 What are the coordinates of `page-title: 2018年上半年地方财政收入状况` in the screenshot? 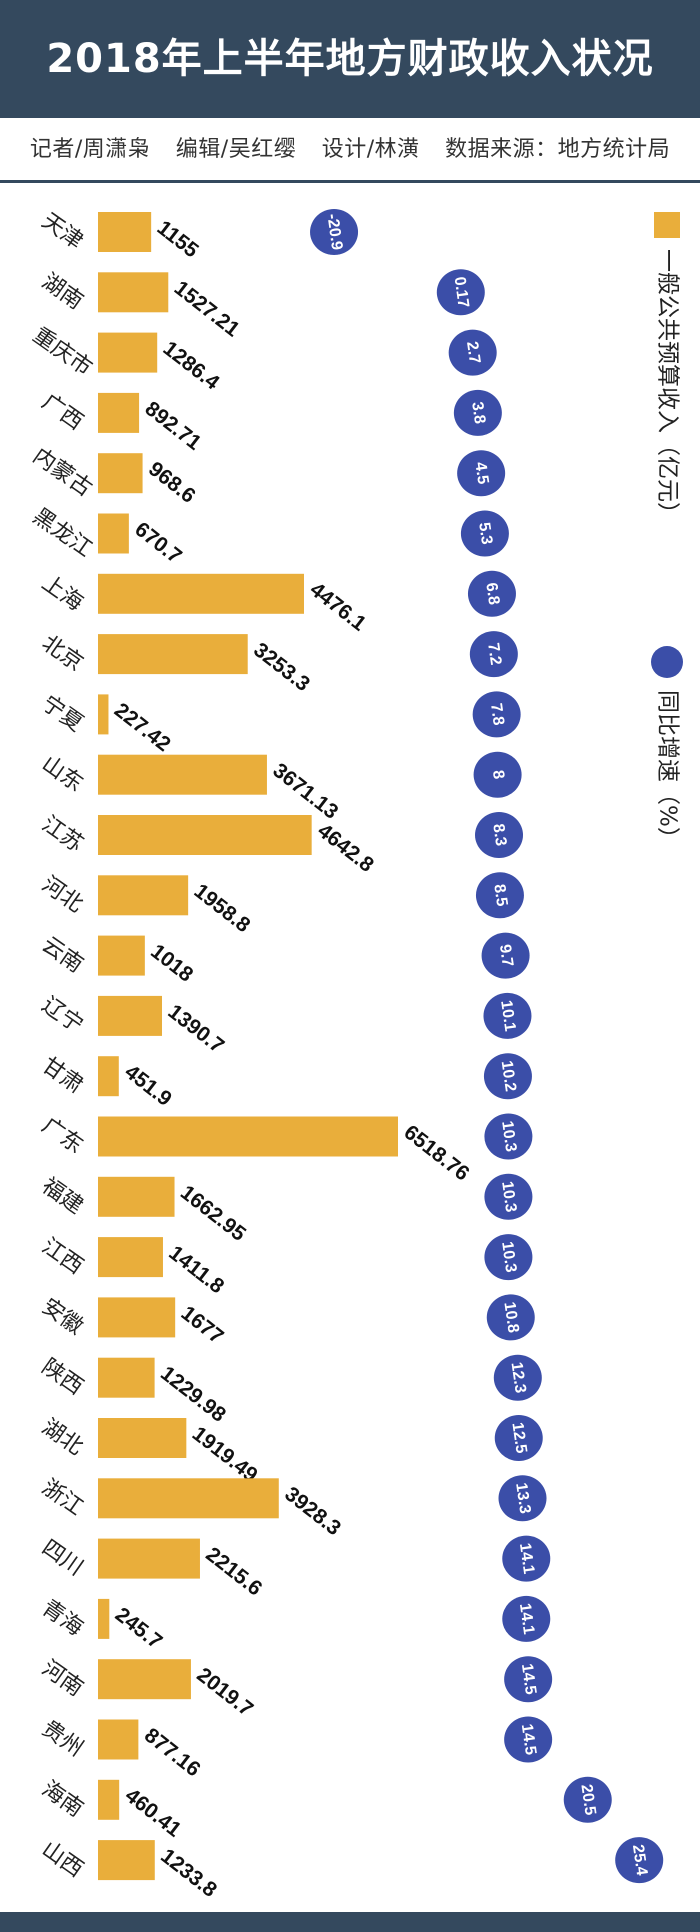 It's located at (350, 59).